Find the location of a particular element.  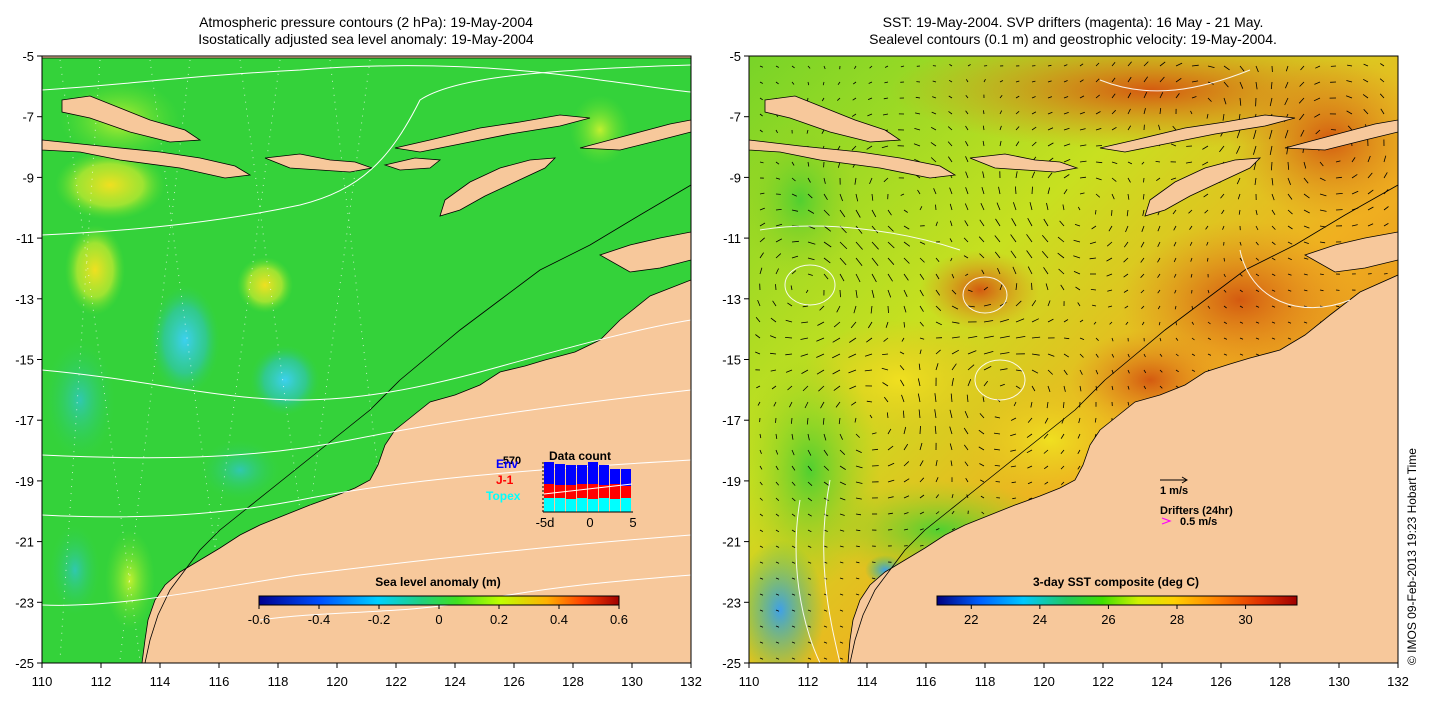

right-xtick-label: 132 is located at coordinates (1398, 681).